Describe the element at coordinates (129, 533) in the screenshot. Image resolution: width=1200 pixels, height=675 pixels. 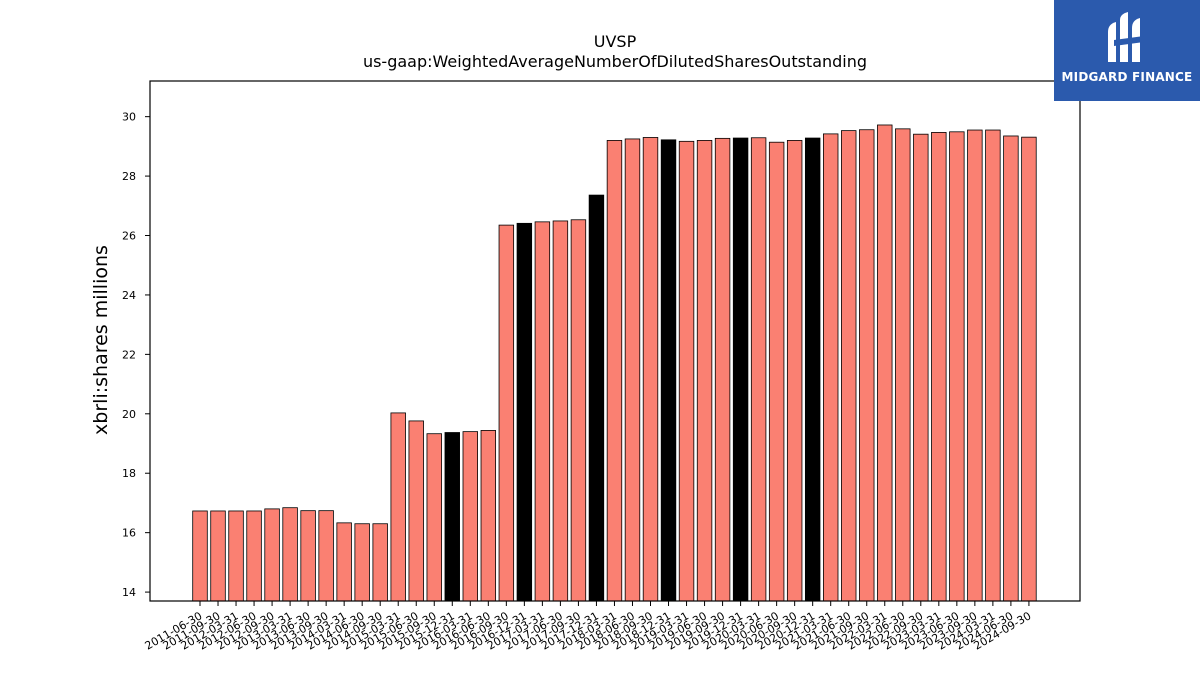
I see `y-tick-label: 16` at that location.